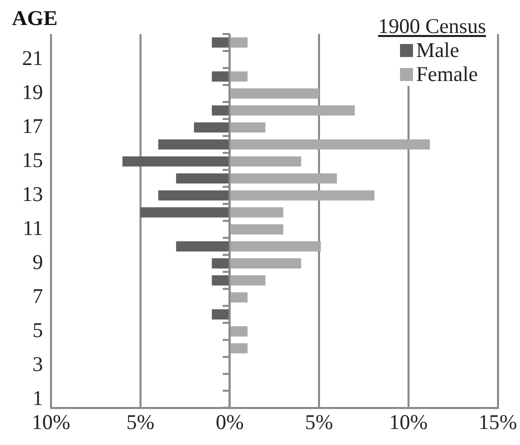  Describe the element at coordinates (32, 194) in the screenshot. I see `y-tick-label: 13` at that location.